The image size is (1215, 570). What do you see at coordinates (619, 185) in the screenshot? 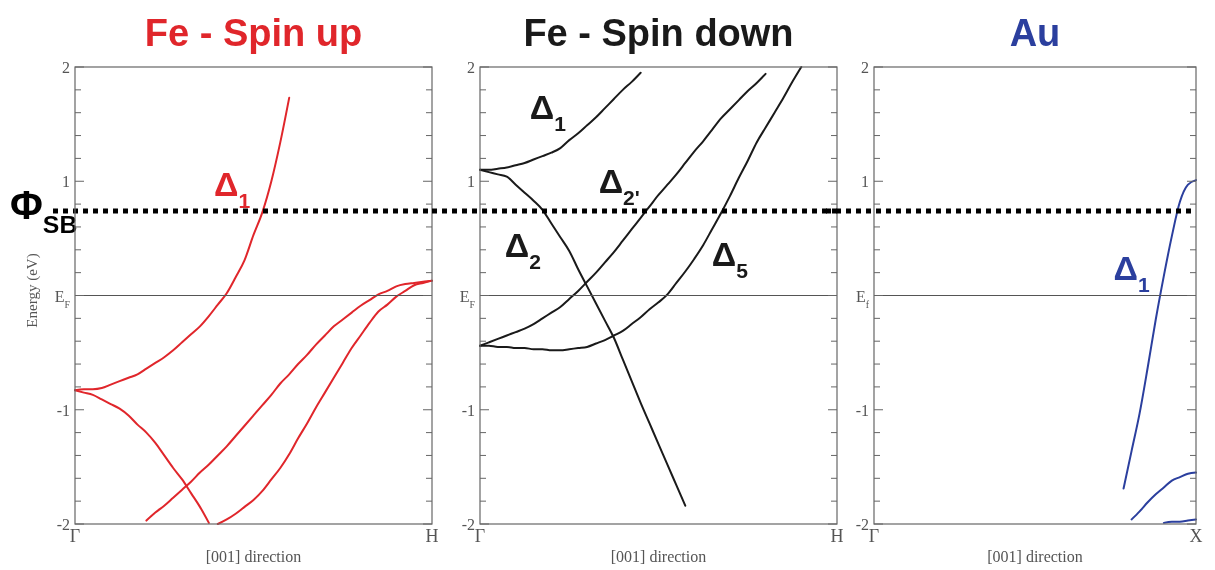
I see `annotation: Δ$_{2'}$` at bounding box center [619, 185].